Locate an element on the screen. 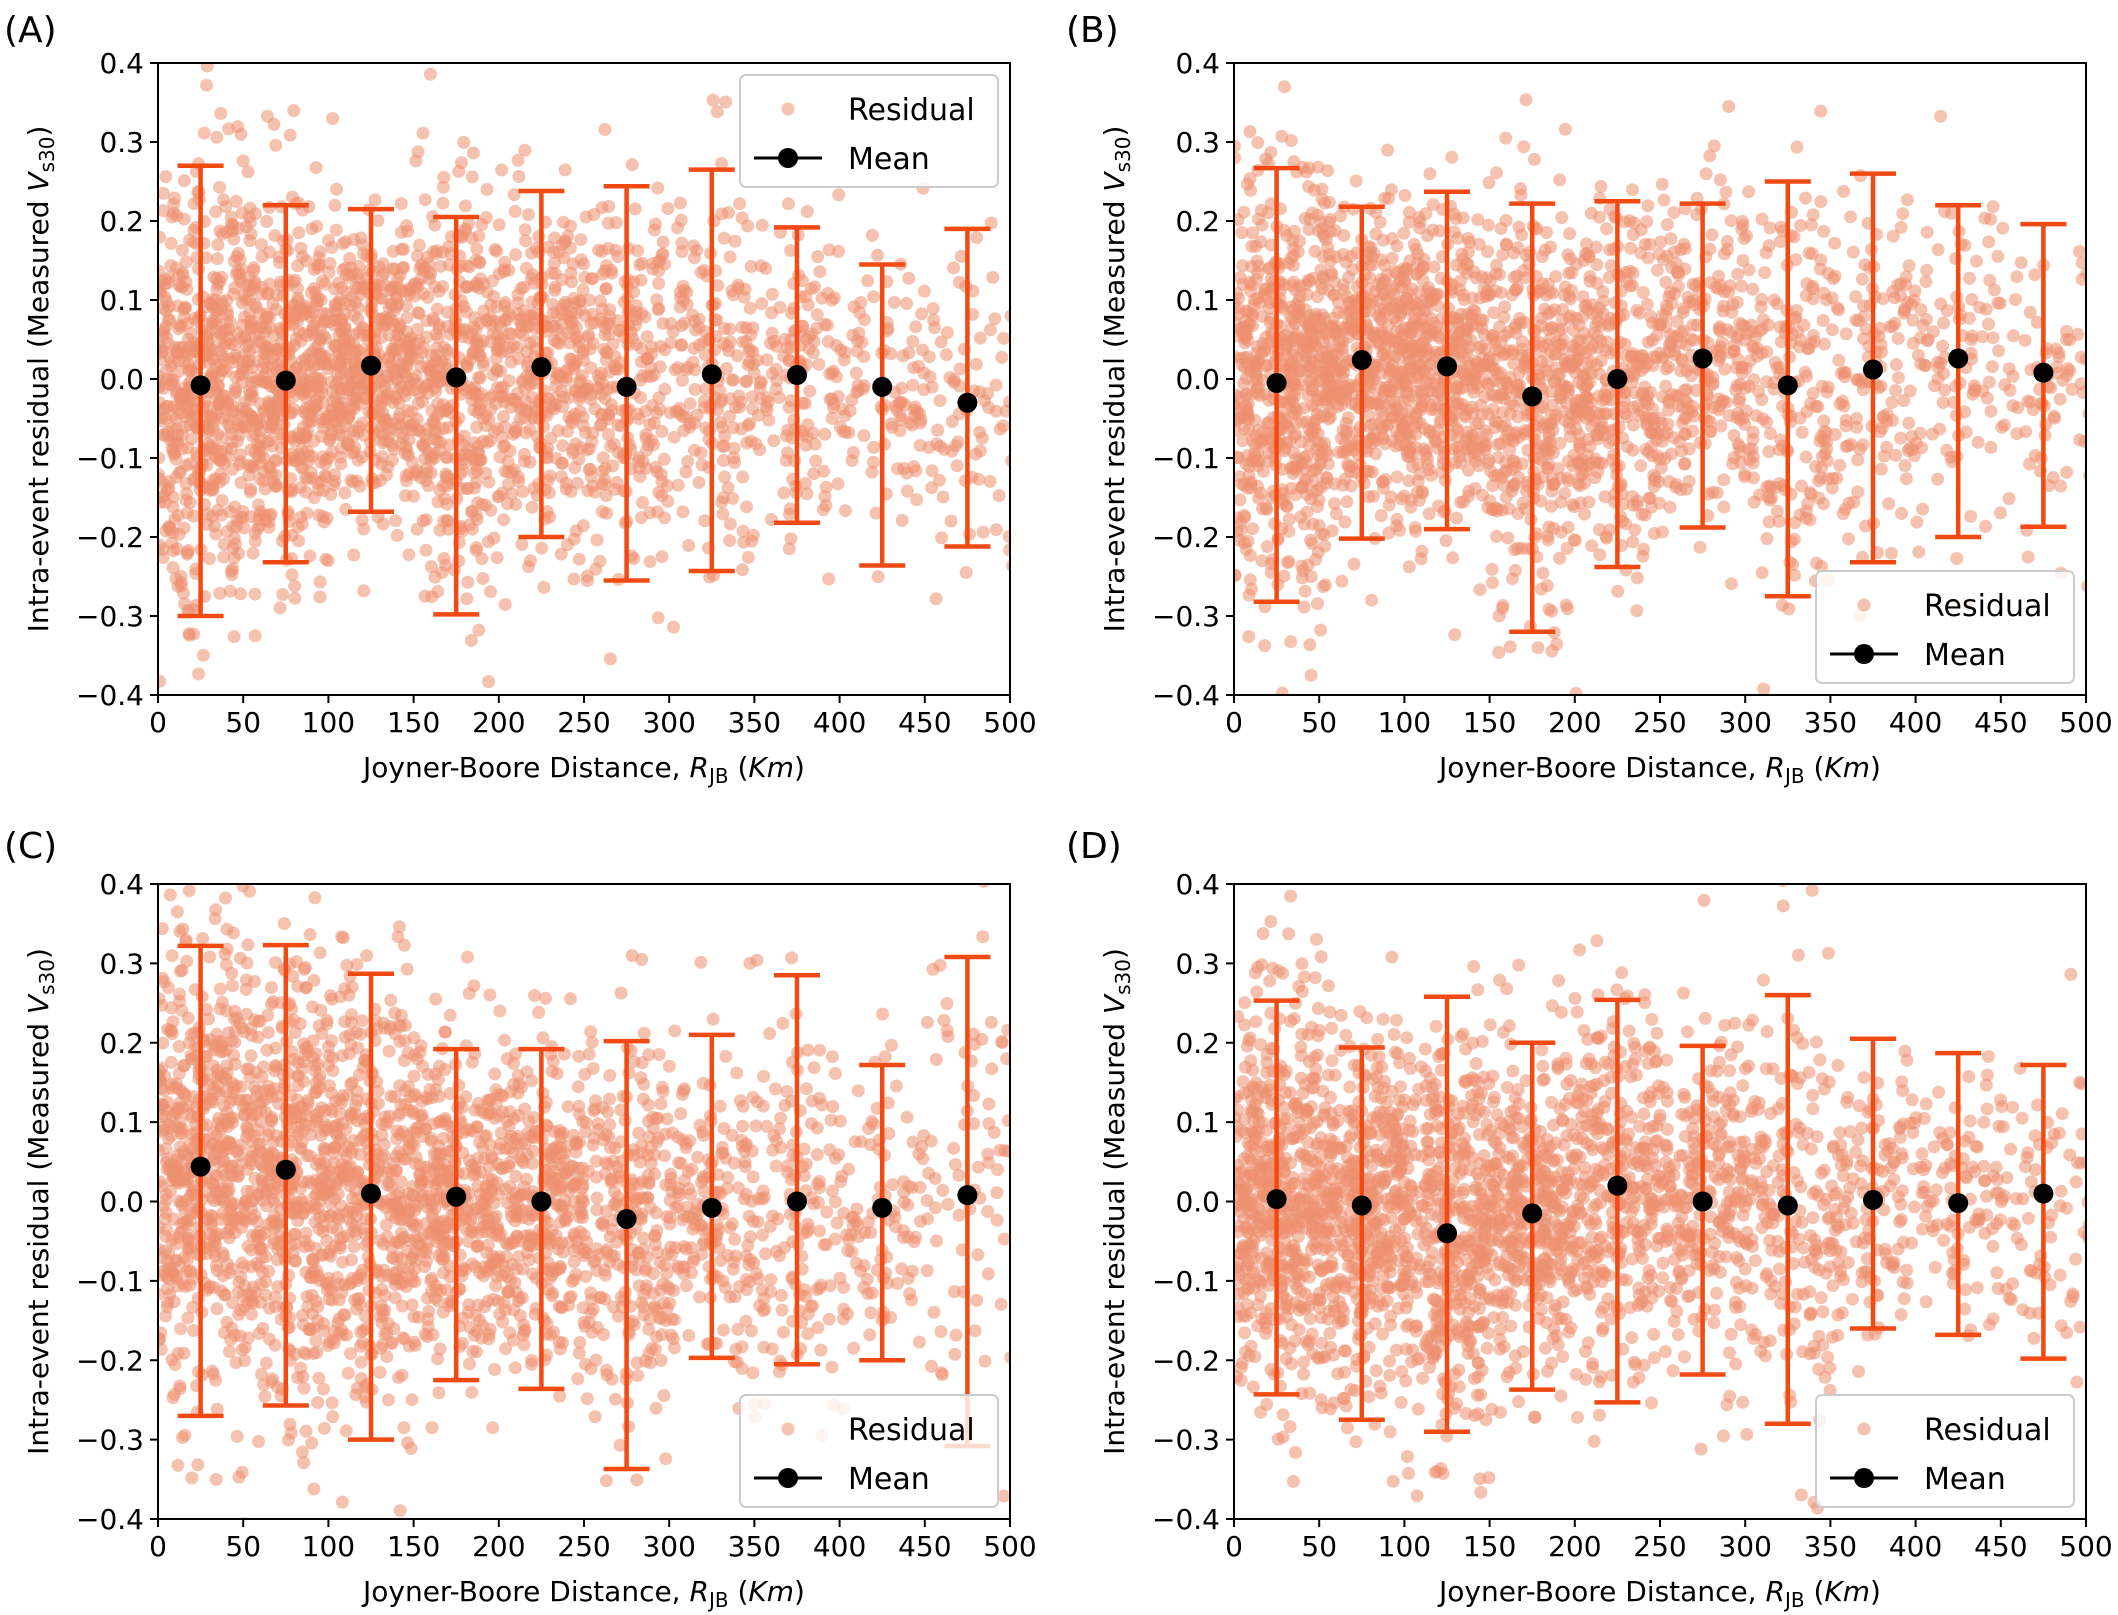  x-axis-label: Joyner-Boore Distance, RJB (Km) is located at coordinates (583, 769).